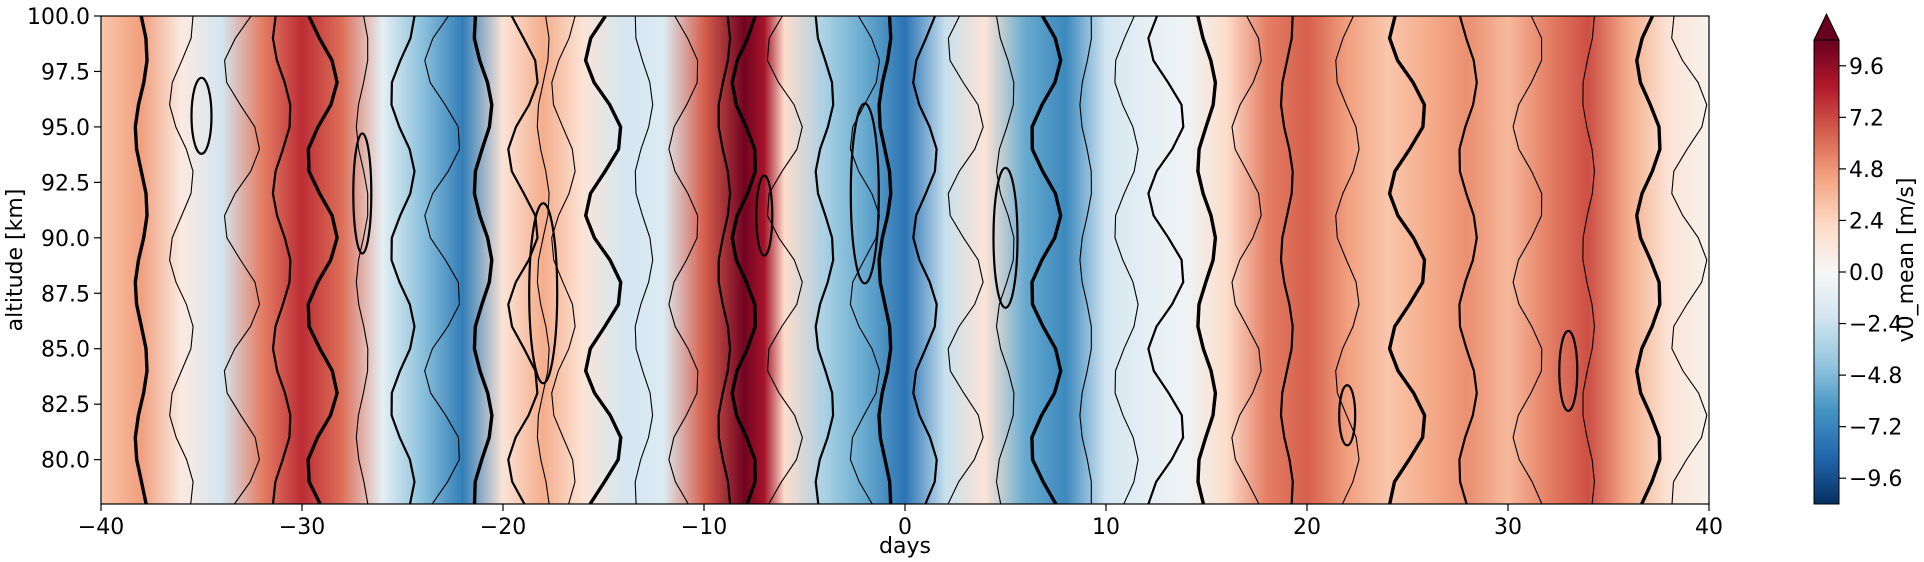 The image size is (1924, 562). Describe the element at coordinates (1826, 272) in the screenshot. I see `colorbar-body` at that location.